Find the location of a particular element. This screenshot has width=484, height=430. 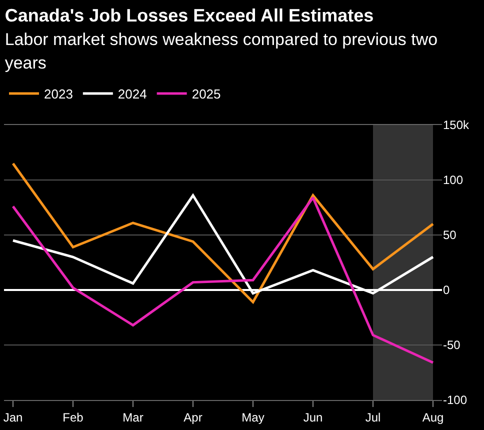

x-tick-label: Feb is located at coordinates (73, 417).